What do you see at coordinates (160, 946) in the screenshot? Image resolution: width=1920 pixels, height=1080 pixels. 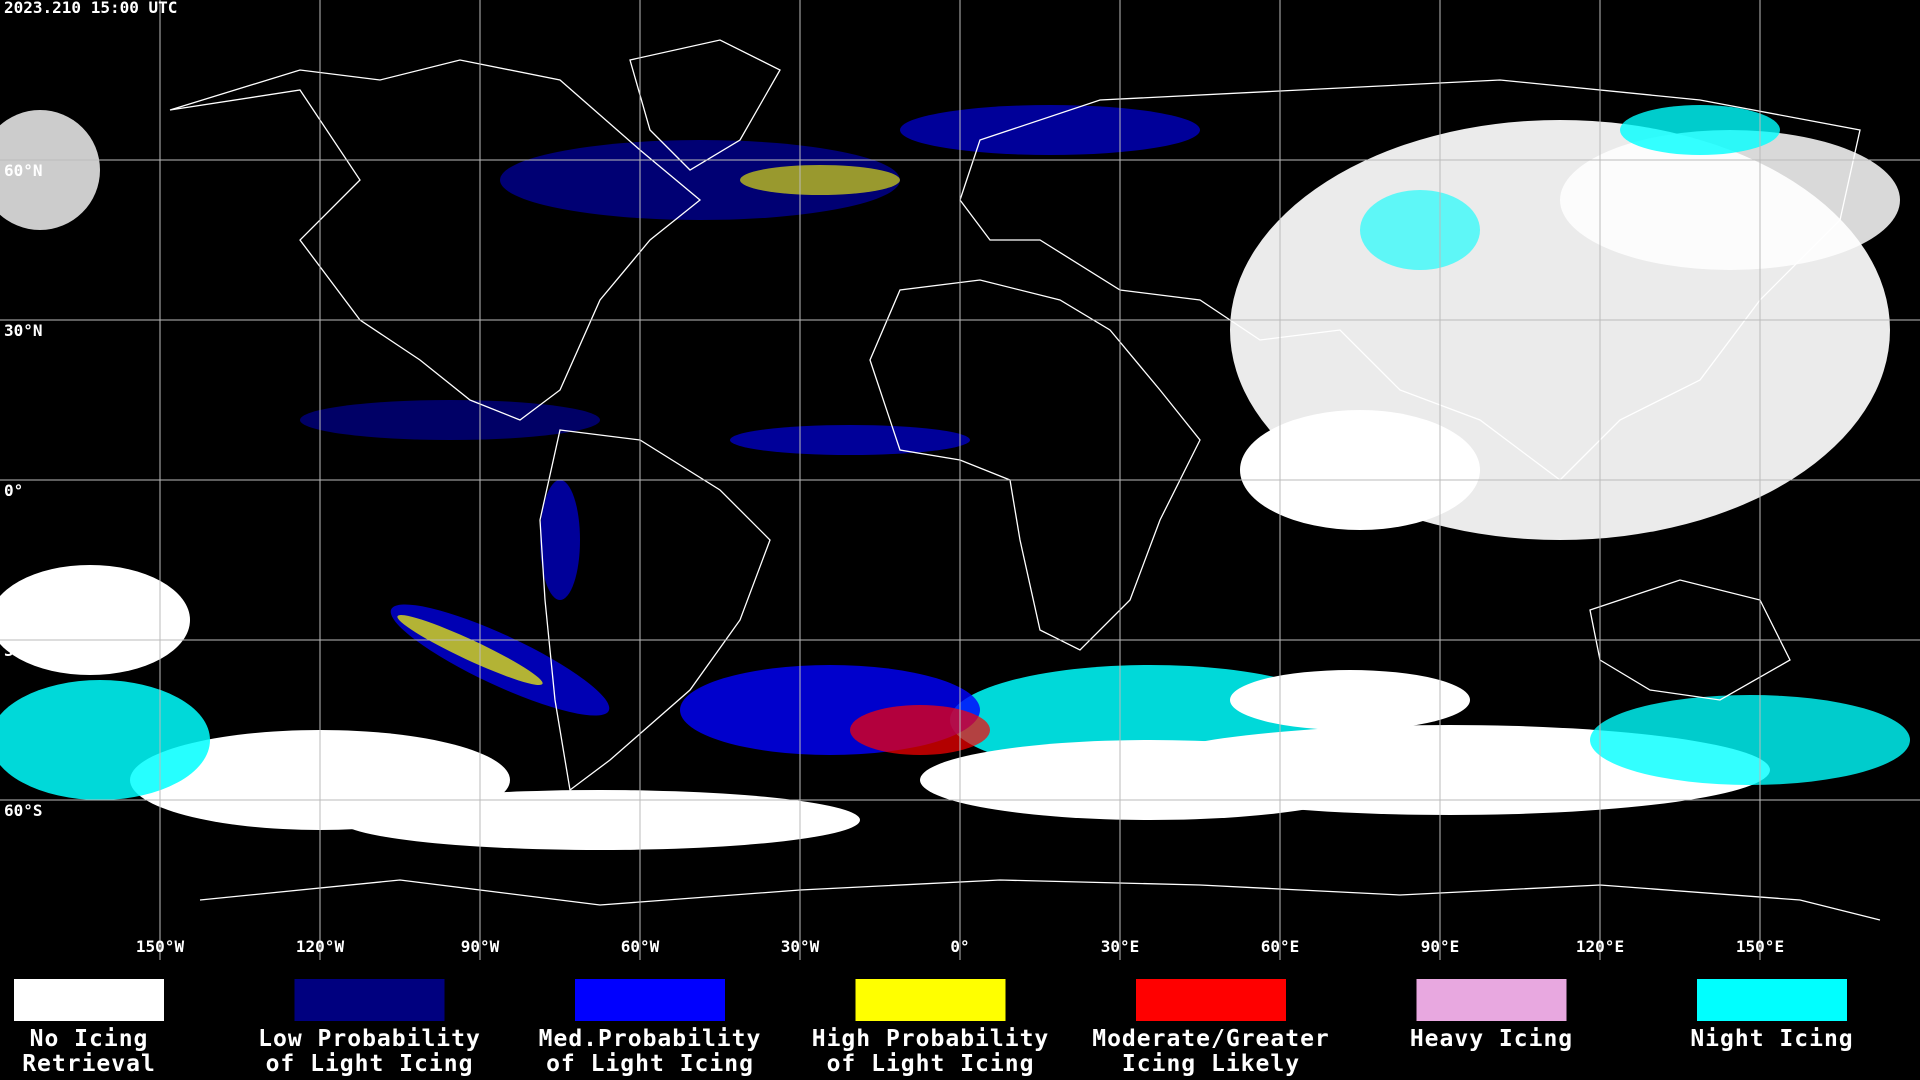 I see `longitude-label: 150°W` at bounding box center [160, 946].